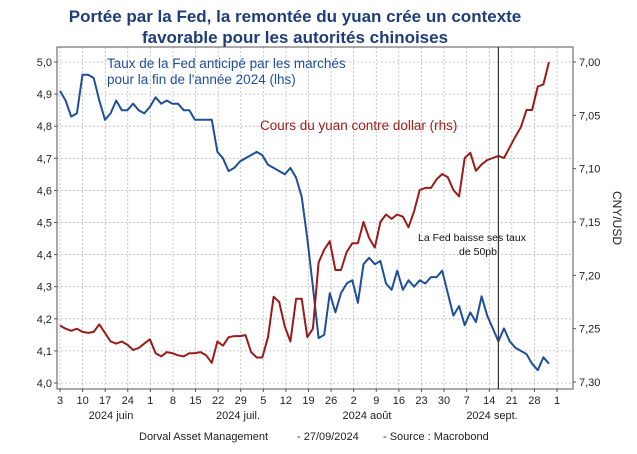  Describe the element at coordinates (589, 330) in the screenshot. I see `right-tick-label: 7,25` at that location.